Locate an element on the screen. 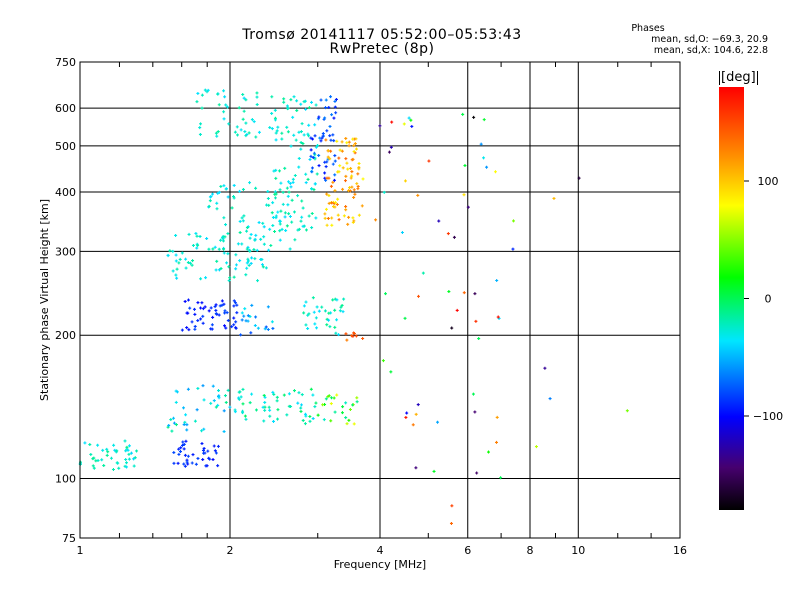 The width and height of the screenshot is (800, 600). colorbar-tick-label: 100 is located at coordinates (768, 181).